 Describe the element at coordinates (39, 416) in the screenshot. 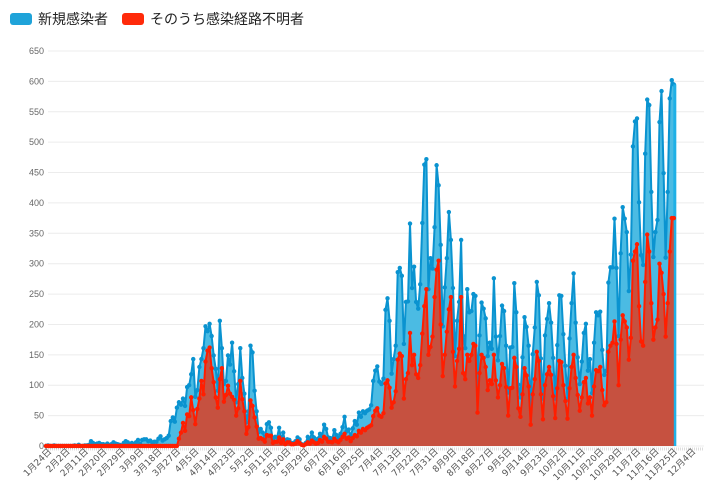

I see `y-tick-label: 50` at that location.